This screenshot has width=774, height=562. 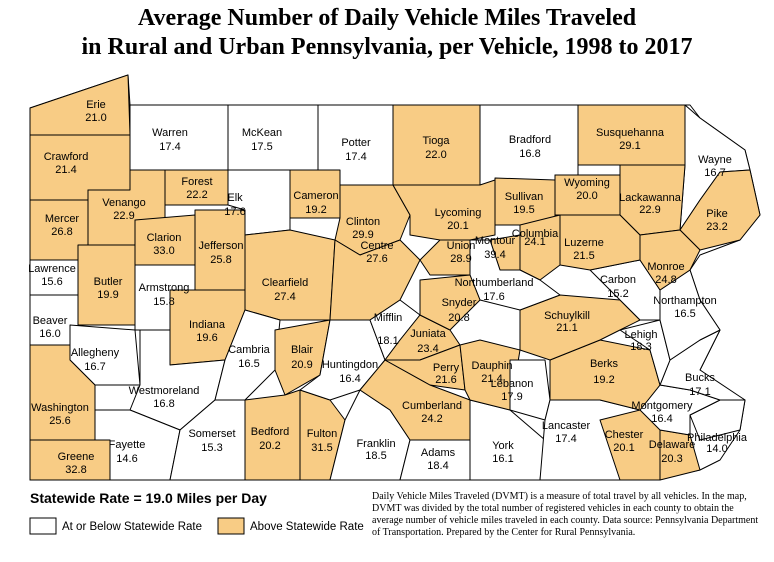 What do you see at coordinates (624, 435) in the screenshot?
I see `county-name: Chester` at bounding box center [624, 435].